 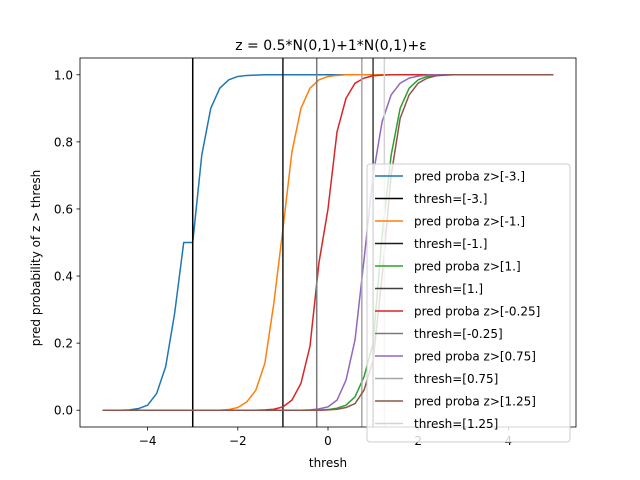 What do you see at coordinates (475, 357) in the screenshot?
I see `legend-entry: pred proba z>[0.75]` at bounding box center [475, 357].